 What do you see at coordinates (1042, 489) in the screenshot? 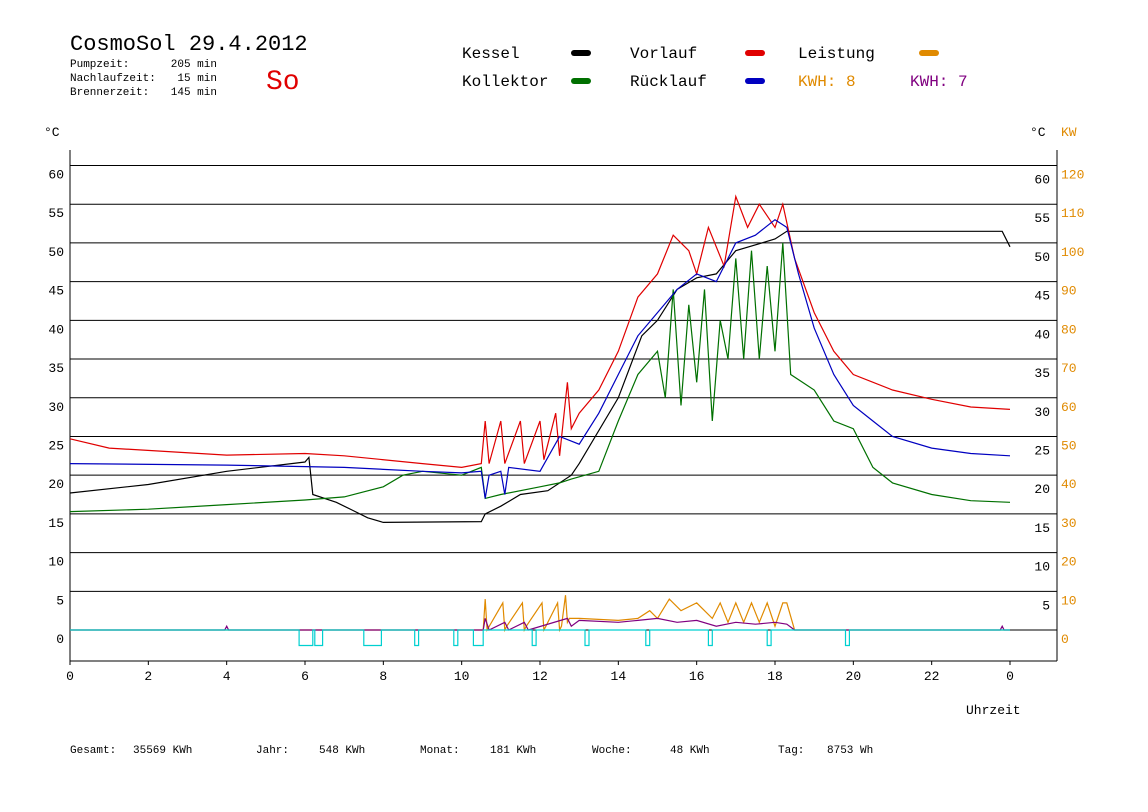
I see `y-tick-label-right: 20` at bounding box center [1042, 489].